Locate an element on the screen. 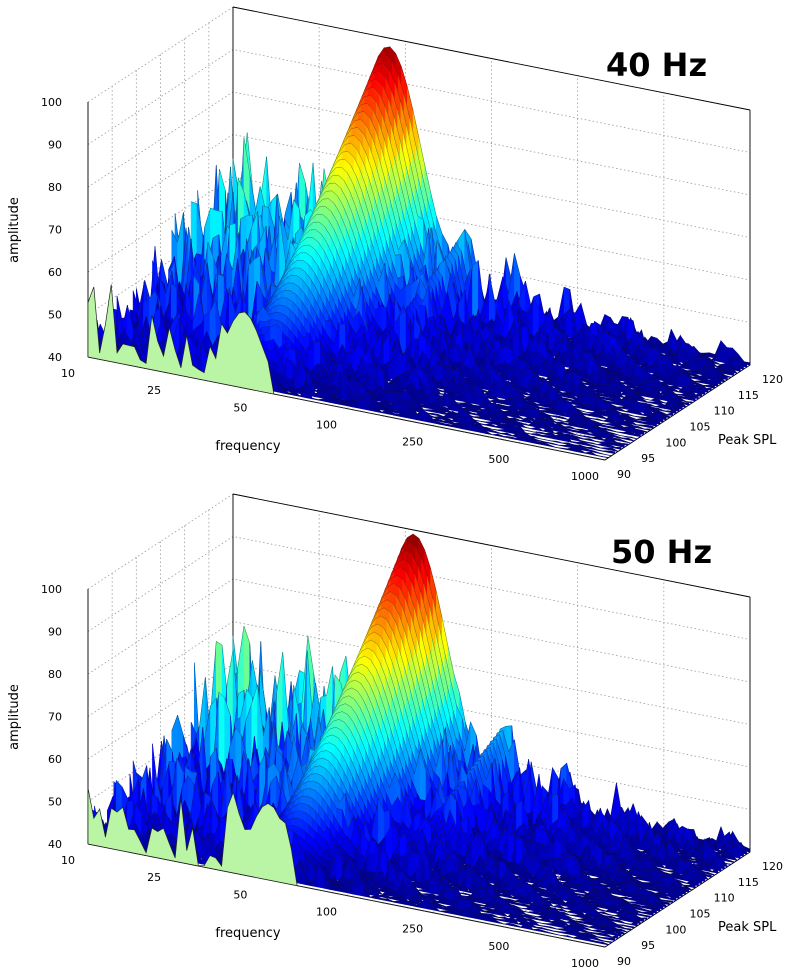 The image size is (801, 978). panel-title: 40 Hz is located at coordinates (656, 65).